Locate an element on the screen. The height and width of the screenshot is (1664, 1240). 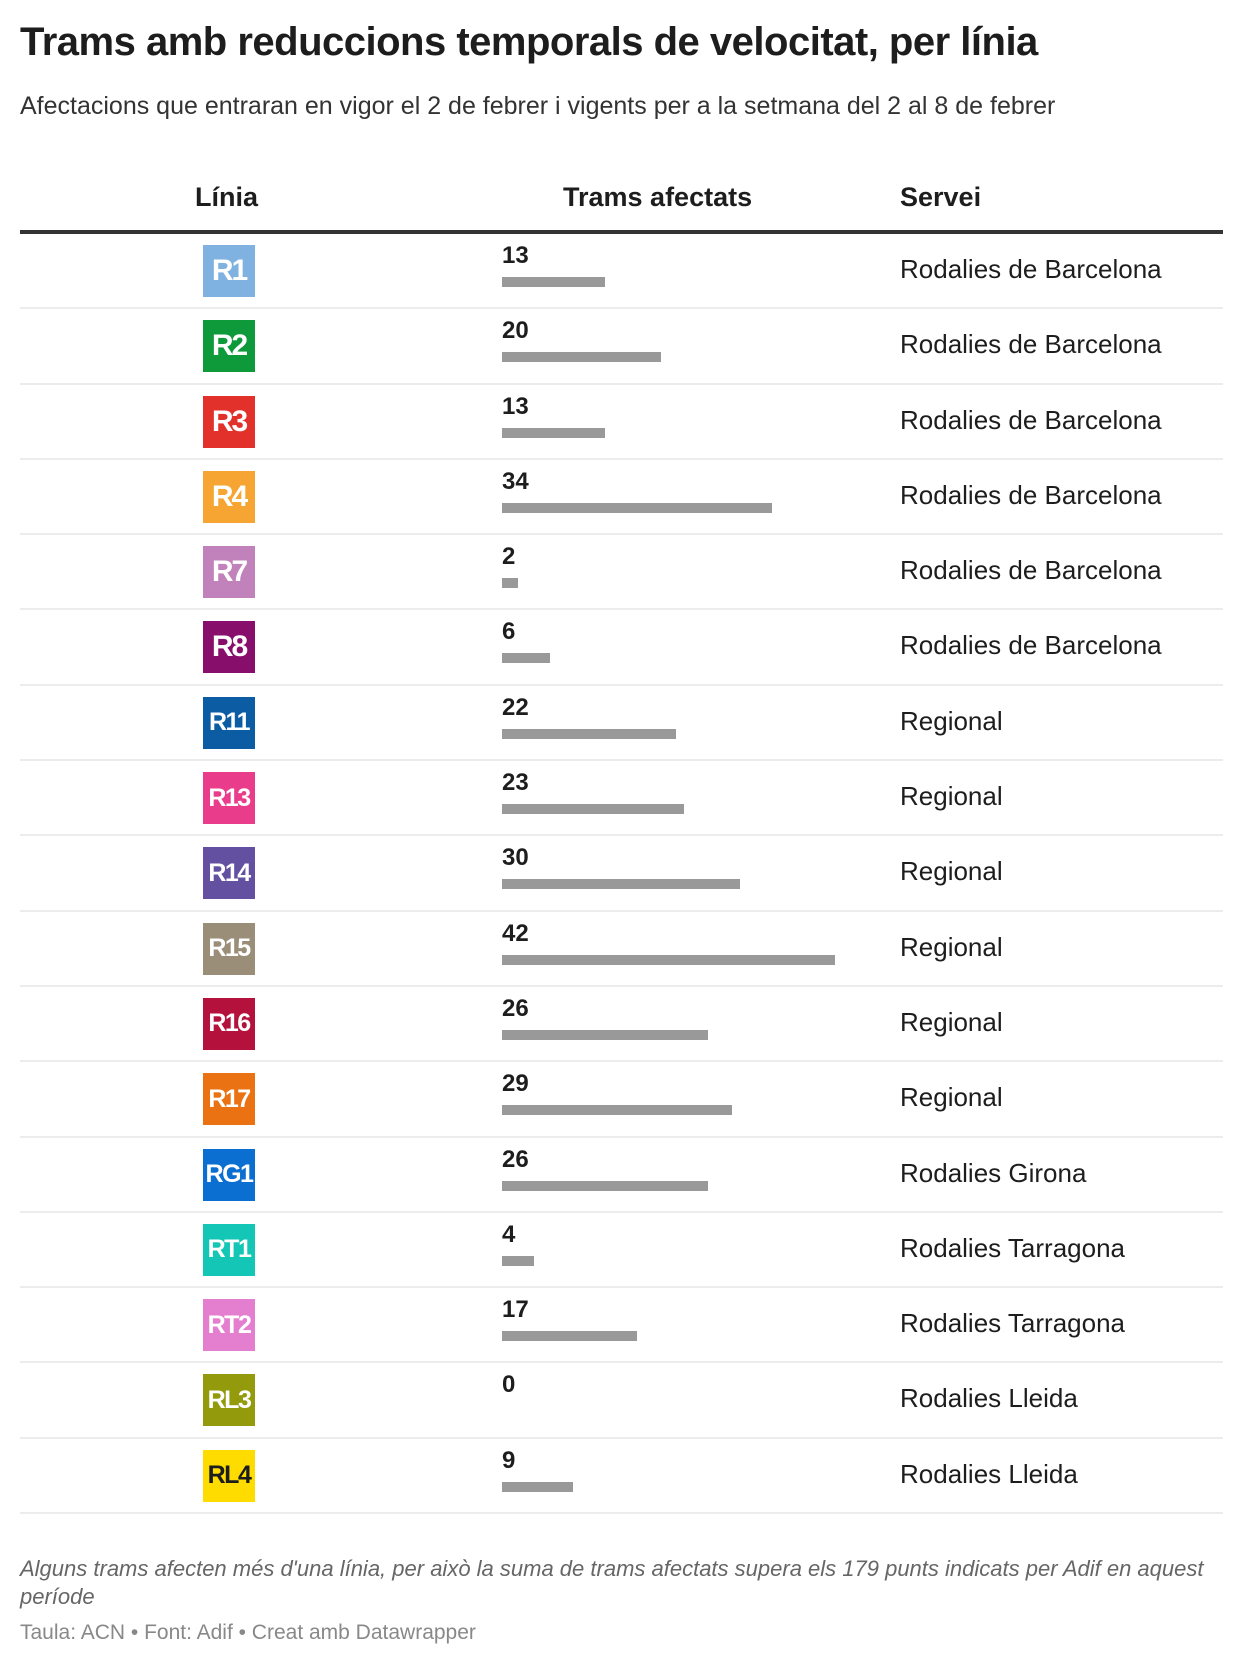
table-row: RL3 0 Rodalies Lleida is located at coordinates (621, 1401).